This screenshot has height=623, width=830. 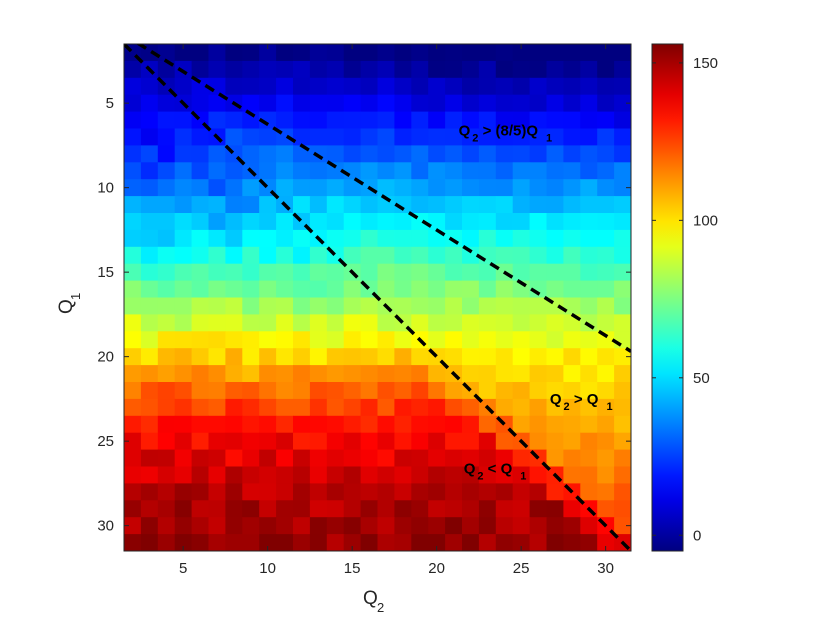 What do you see at coordinates (380, 607) in the screenshot?
I see `x-axis-label-sub: 2` at bounding box center [380, 607].